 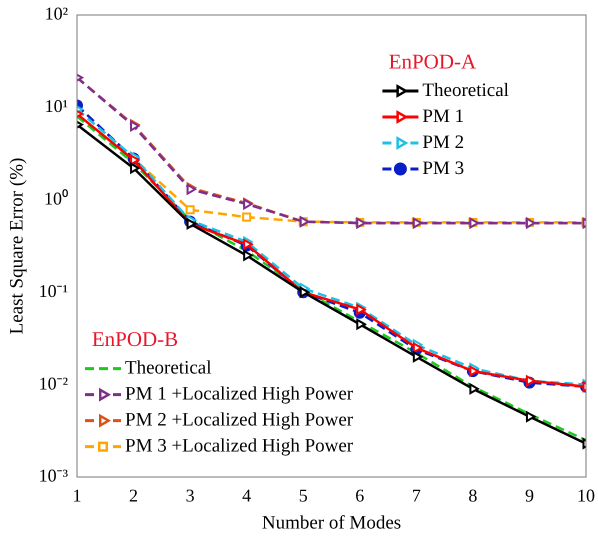 What do you see at coordinates (443, 116) in the screenshot?
I see `legend-label: PM 1` at bounding box center [443, 116].